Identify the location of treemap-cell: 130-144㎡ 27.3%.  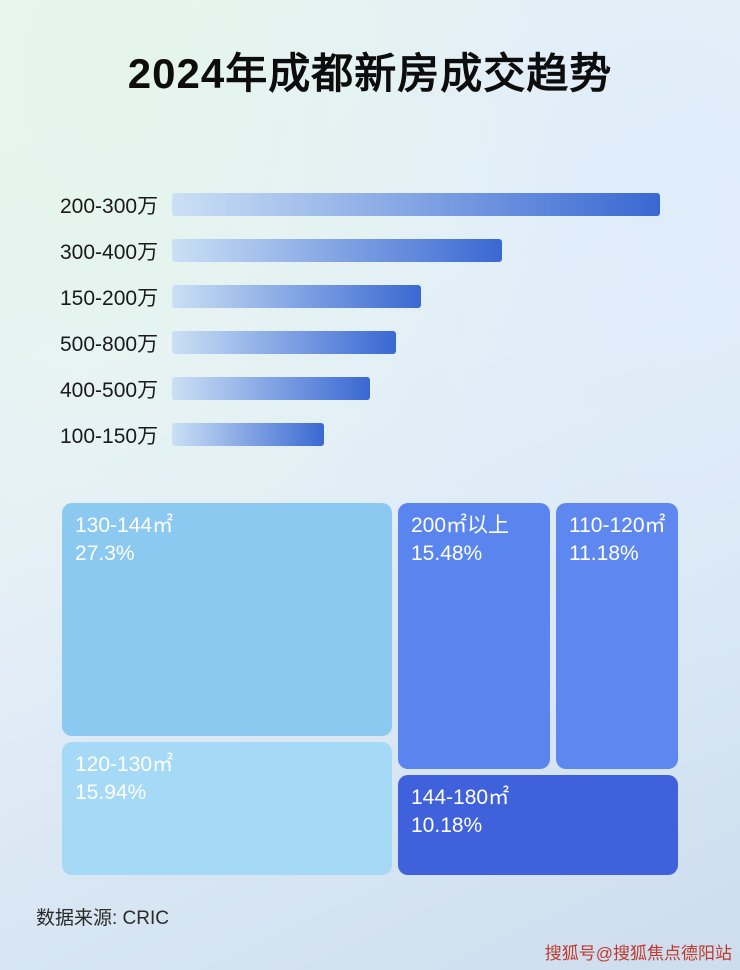
(227, 619).